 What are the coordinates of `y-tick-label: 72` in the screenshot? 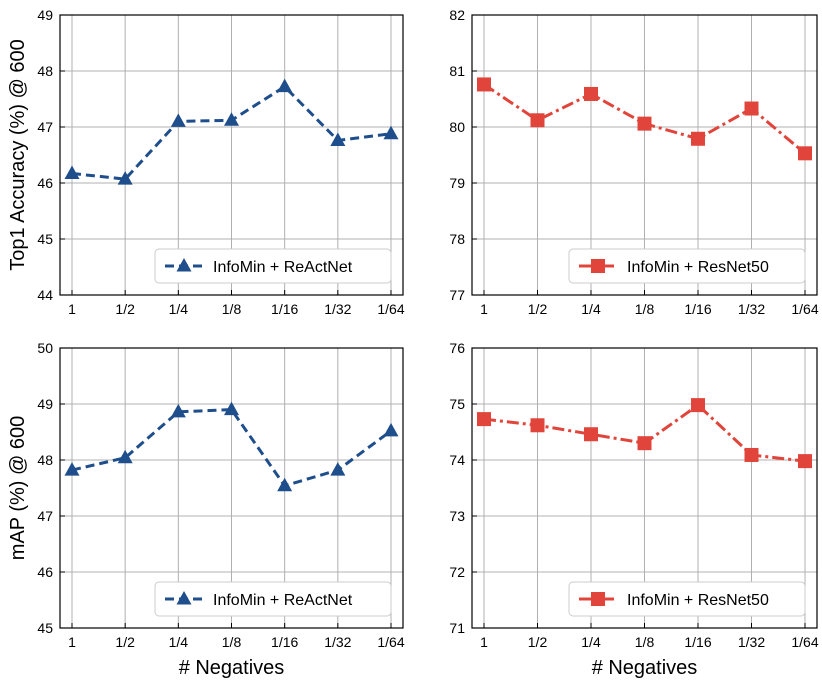 It's located at (457, 572).